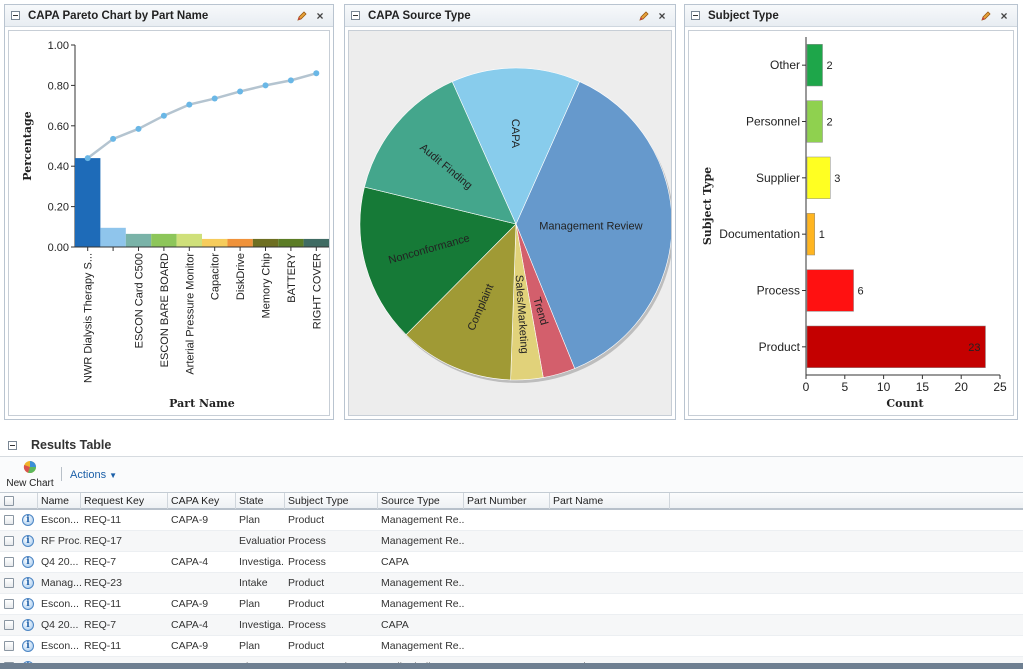  What do you see at coordinates (331, 501) in the screenshot?
I see `column-header: Subject Type` at bounding box center [331, 501].